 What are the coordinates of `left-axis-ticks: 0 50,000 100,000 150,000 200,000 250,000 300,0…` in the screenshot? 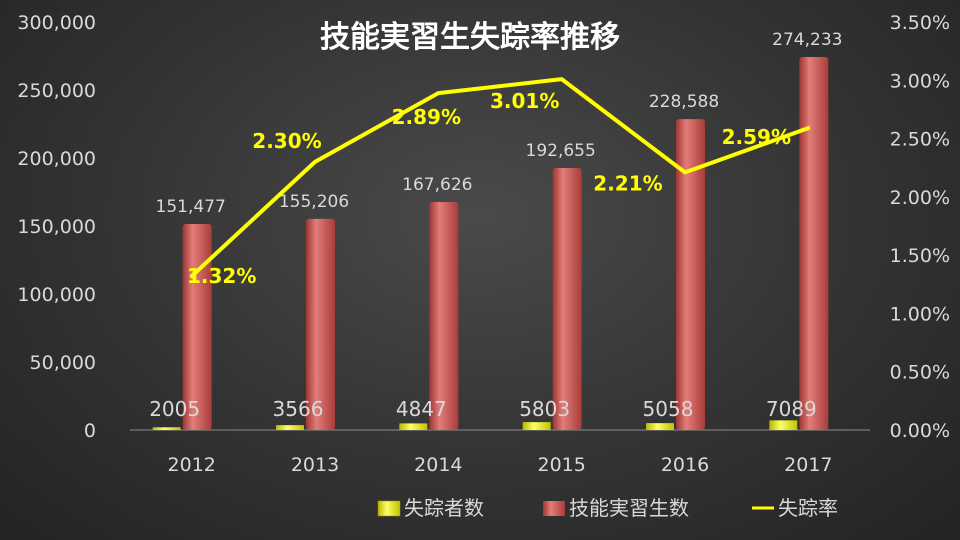 It's located at (56, 227).